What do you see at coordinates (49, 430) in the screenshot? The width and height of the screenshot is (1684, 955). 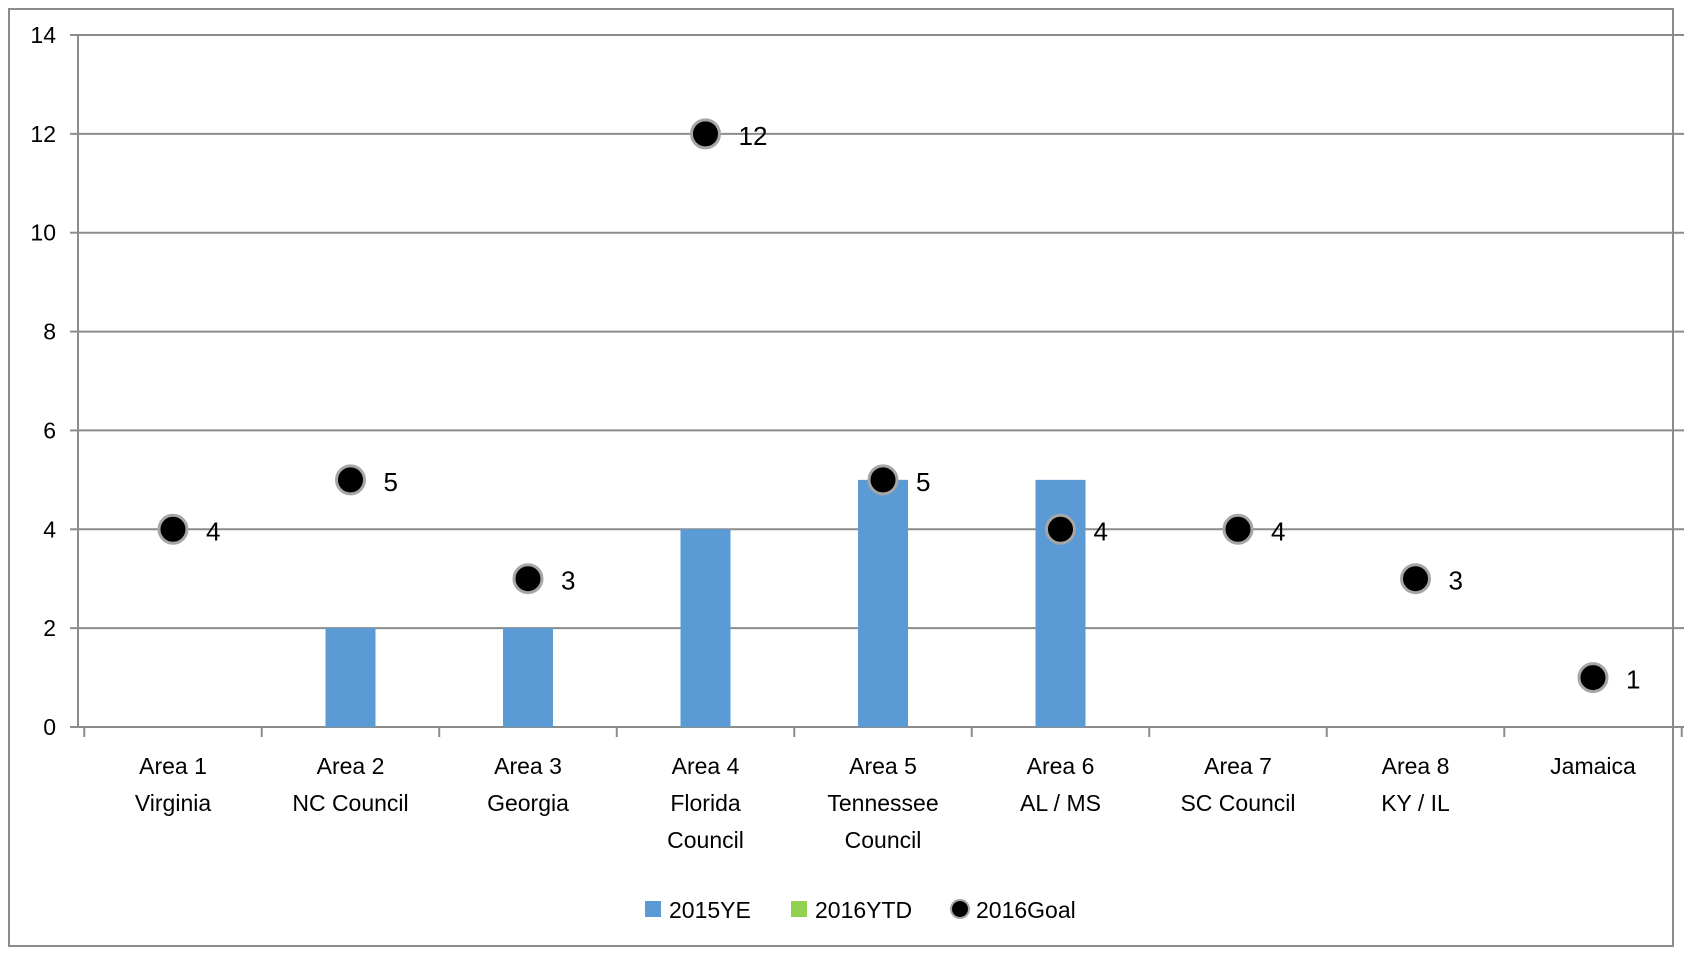 I see `y-tick-label: 6` at bounding box center [49, 430].